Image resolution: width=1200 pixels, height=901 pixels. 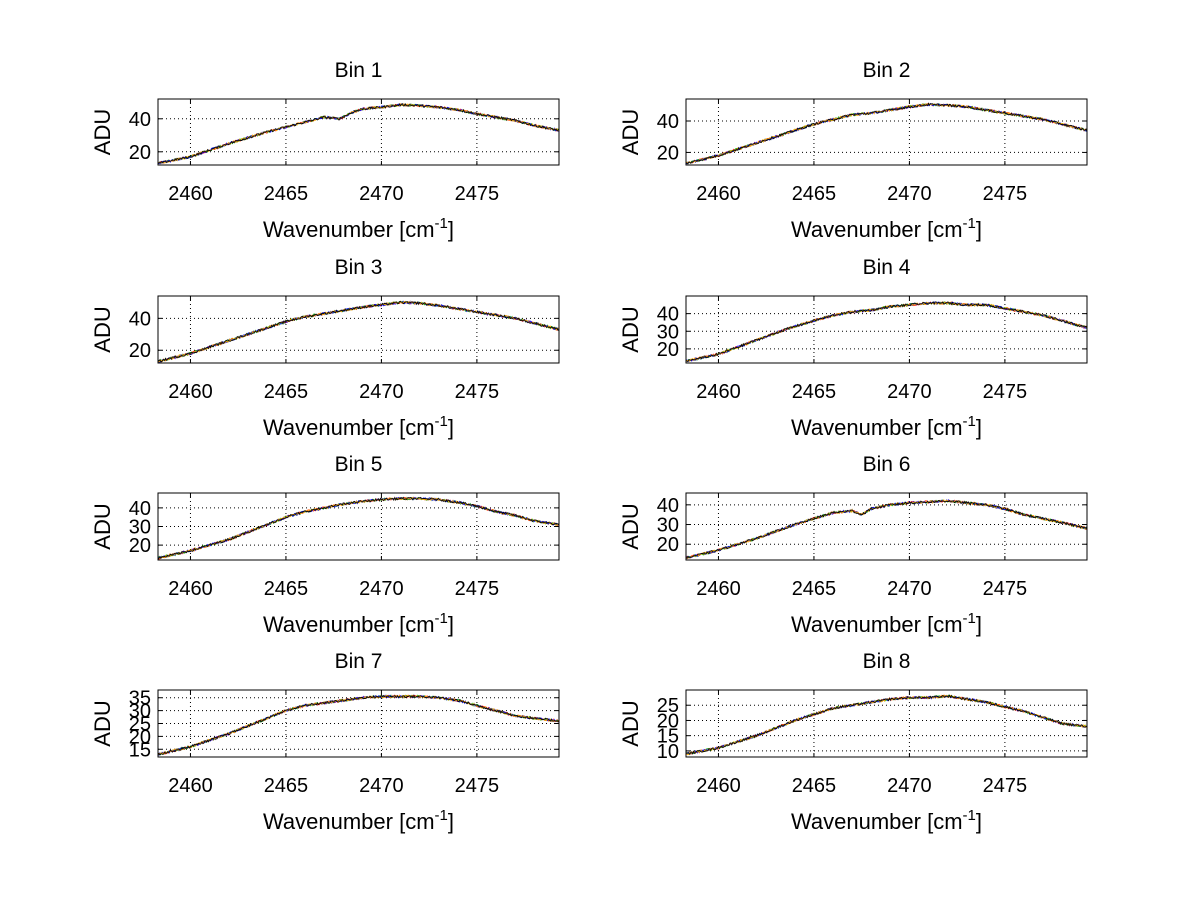 I want to click on subplot-title: Bin 3, so click(x=359, y=267).